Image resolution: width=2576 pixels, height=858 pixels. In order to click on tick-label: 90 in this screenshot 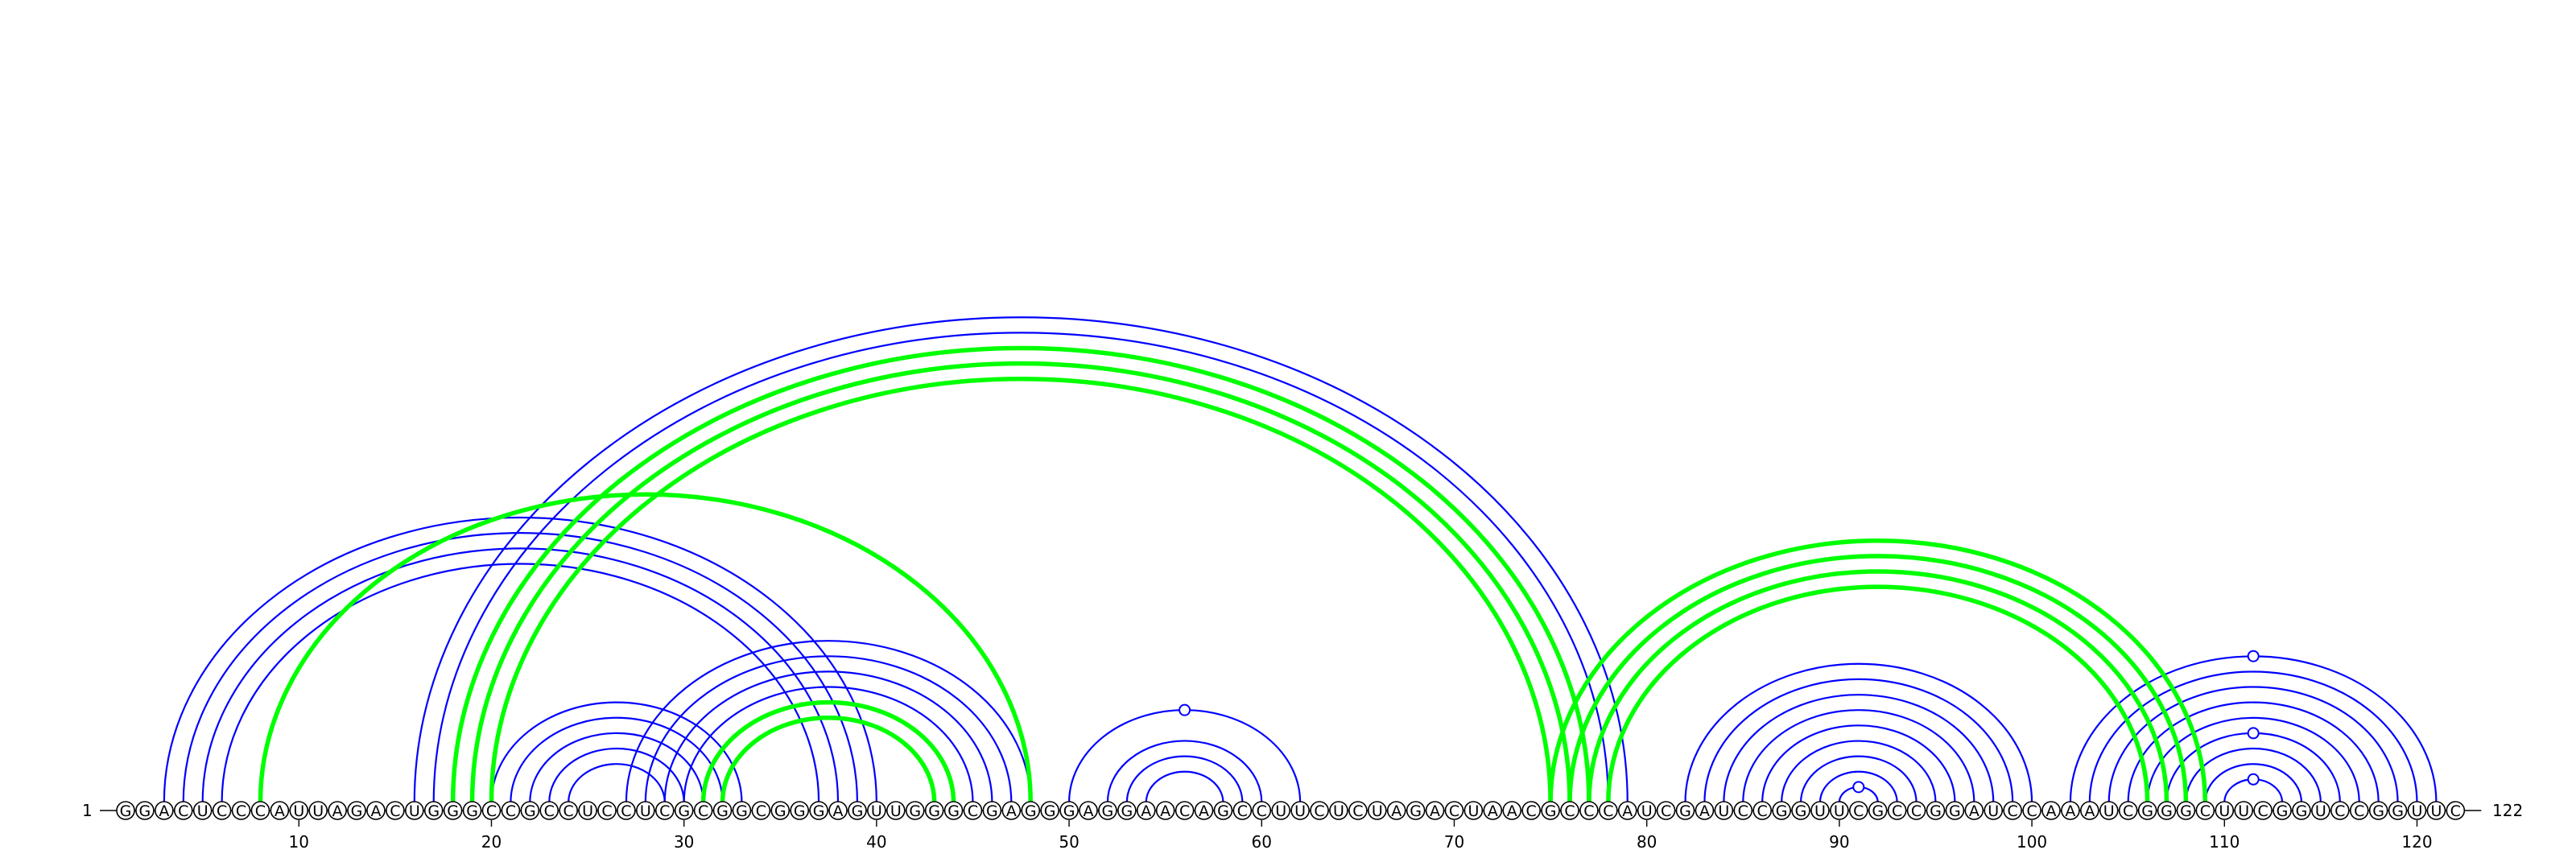, I will do `click(1839, 842)`.